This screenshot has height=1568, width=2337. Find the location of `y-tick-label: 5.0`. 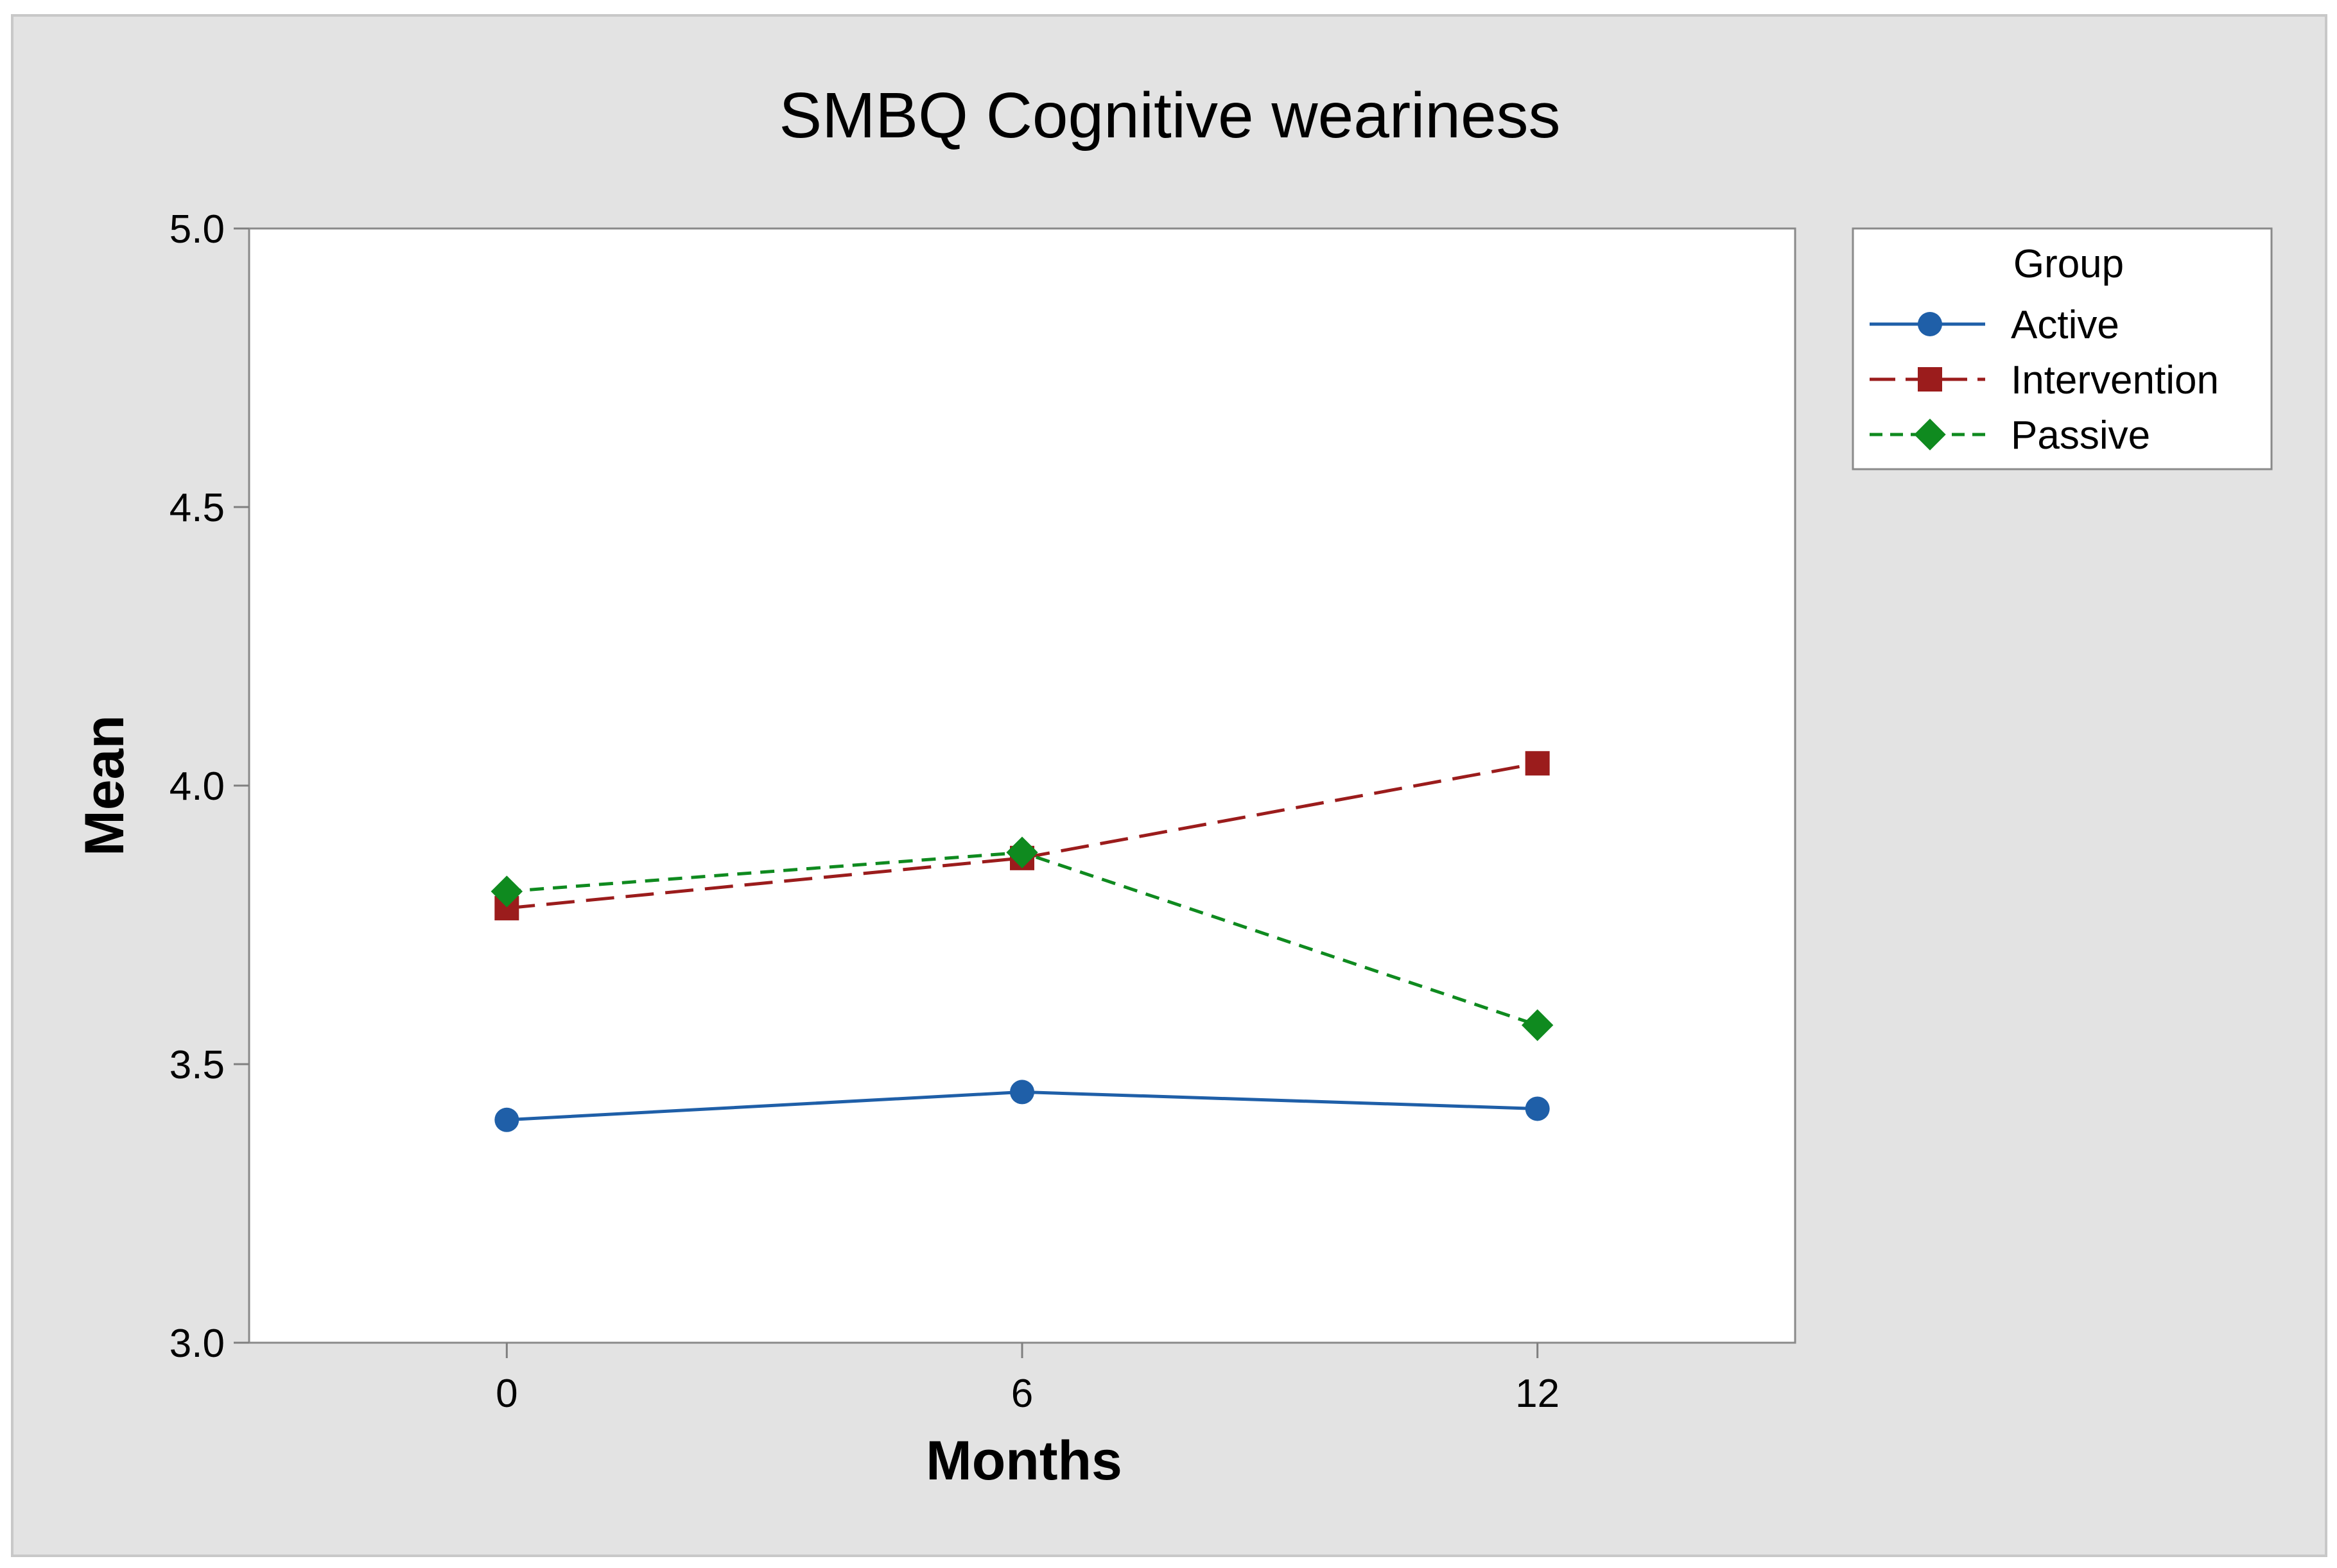

y-tick-label: 5.0 is located at coordinates (197, 229).